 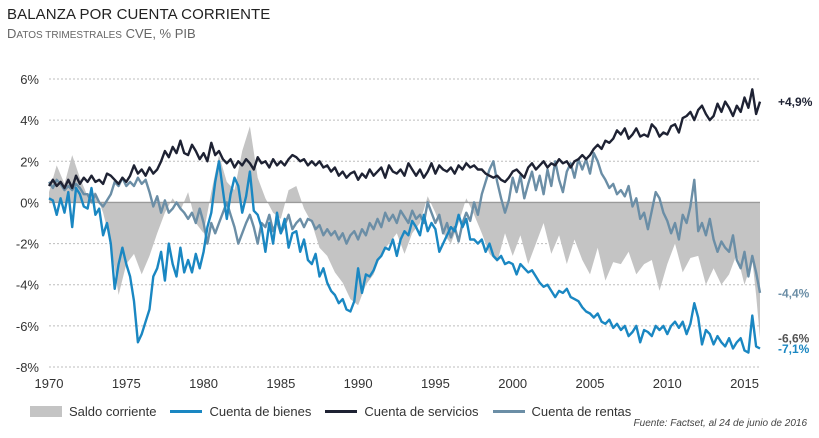 I want to click on y-tick-label: 6%, so click(x=29, y=79).